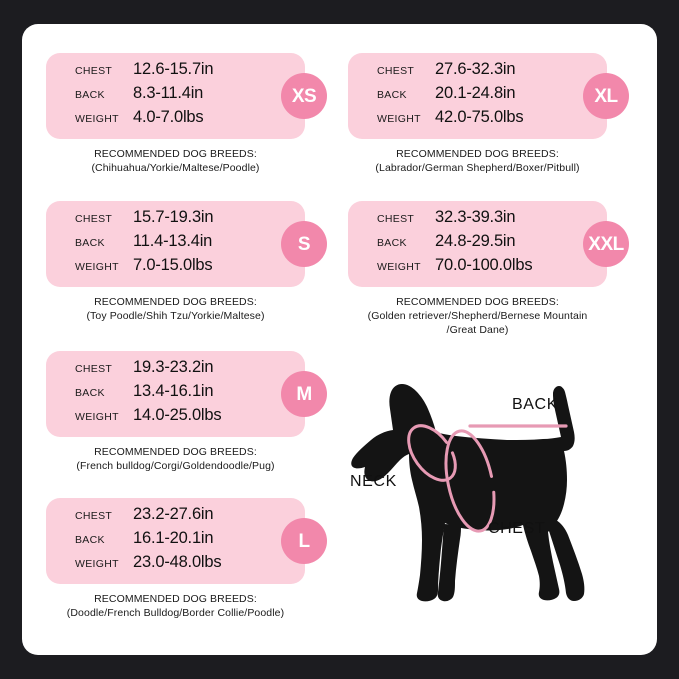 The height and width of the screenshot is (679, 679). What do you see at coordinates (484, 265) in the screenshot?
I see `value-weight-xxl: 70.0-100.0lbs` at bounding box center [484, 265].